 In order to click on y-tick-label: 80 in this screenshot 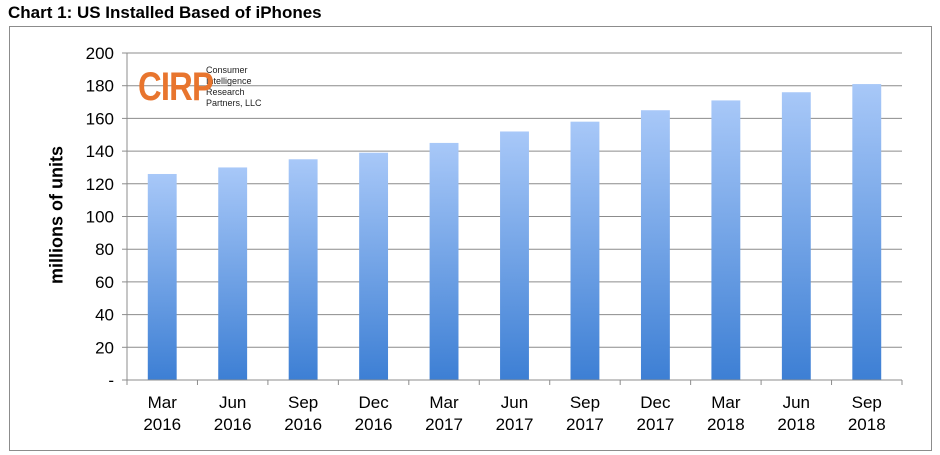, I will do `click(104, 249)`.